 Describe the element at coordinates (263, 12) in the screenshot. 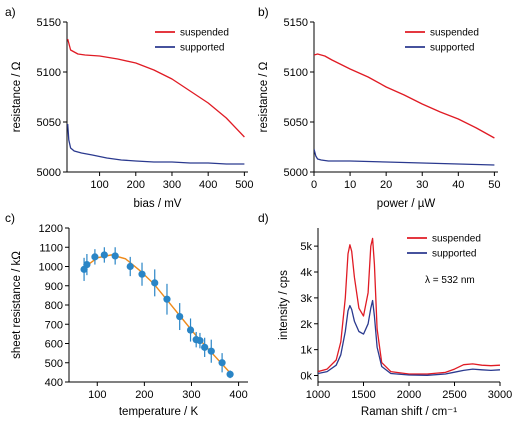

I see `panel-label: b)` at that location.